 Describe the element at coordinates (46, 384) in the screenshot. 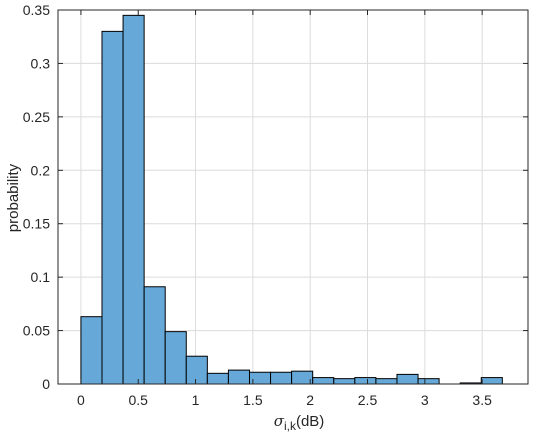

I see `y-tick-label: 0` at that location.